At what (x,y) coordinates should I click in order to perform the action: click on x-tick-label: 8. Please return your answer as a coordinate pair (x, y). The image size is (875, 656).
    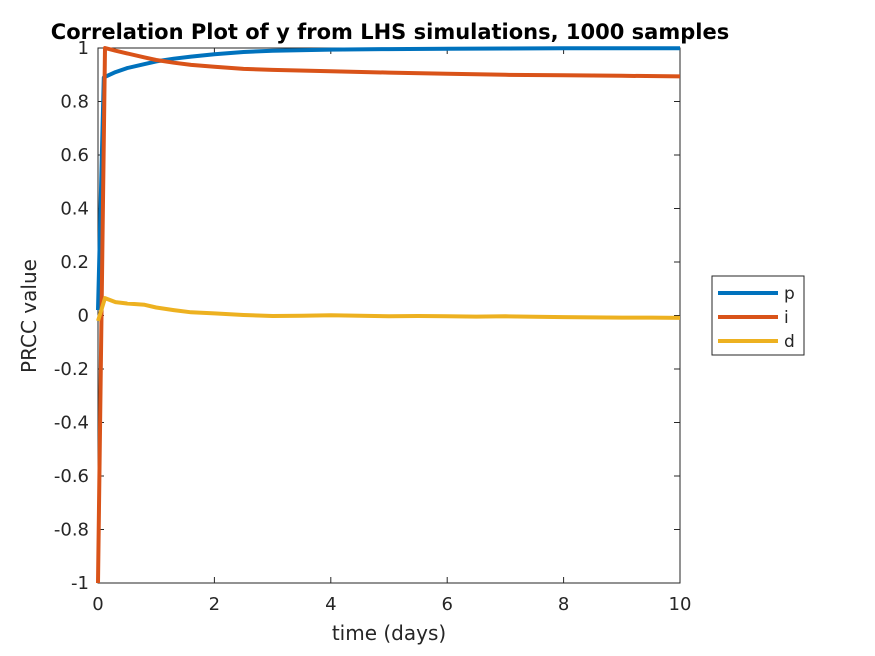
    Looking at the image, I should click on (563, 604).